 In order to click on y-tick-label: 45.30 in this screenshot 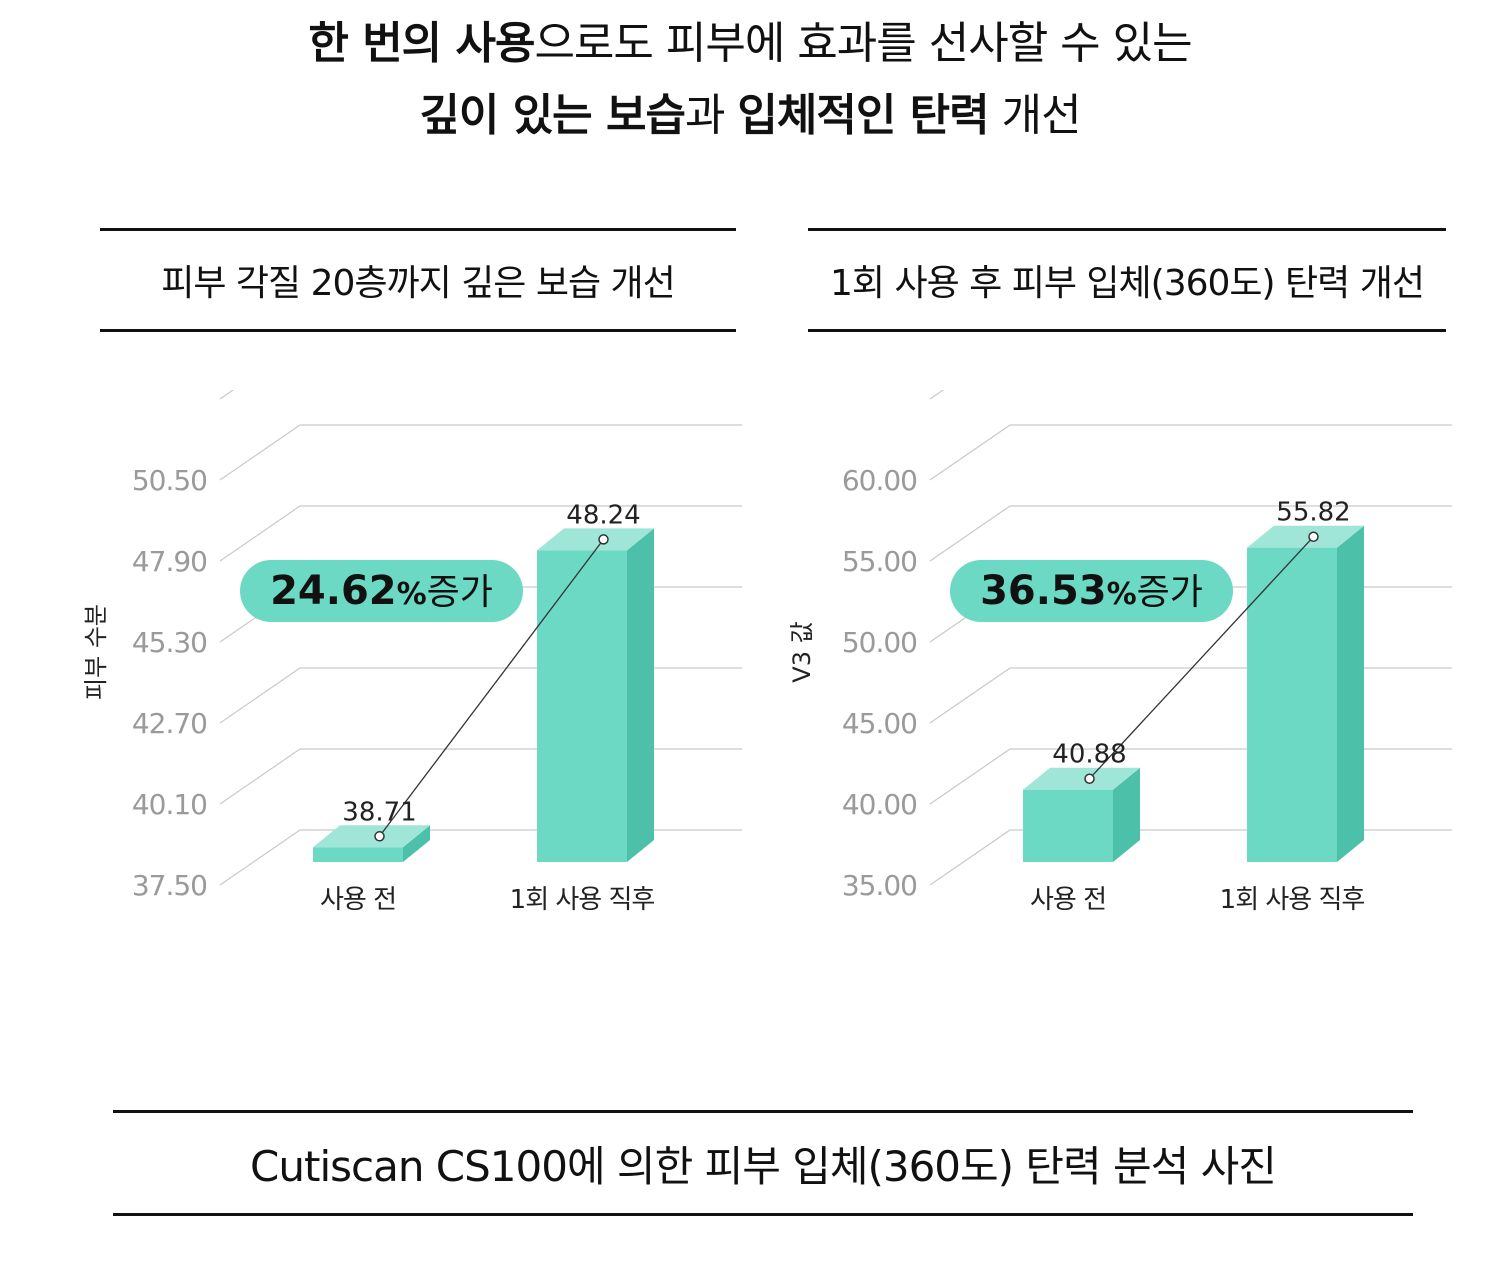, I will do `click(169, 642)`.